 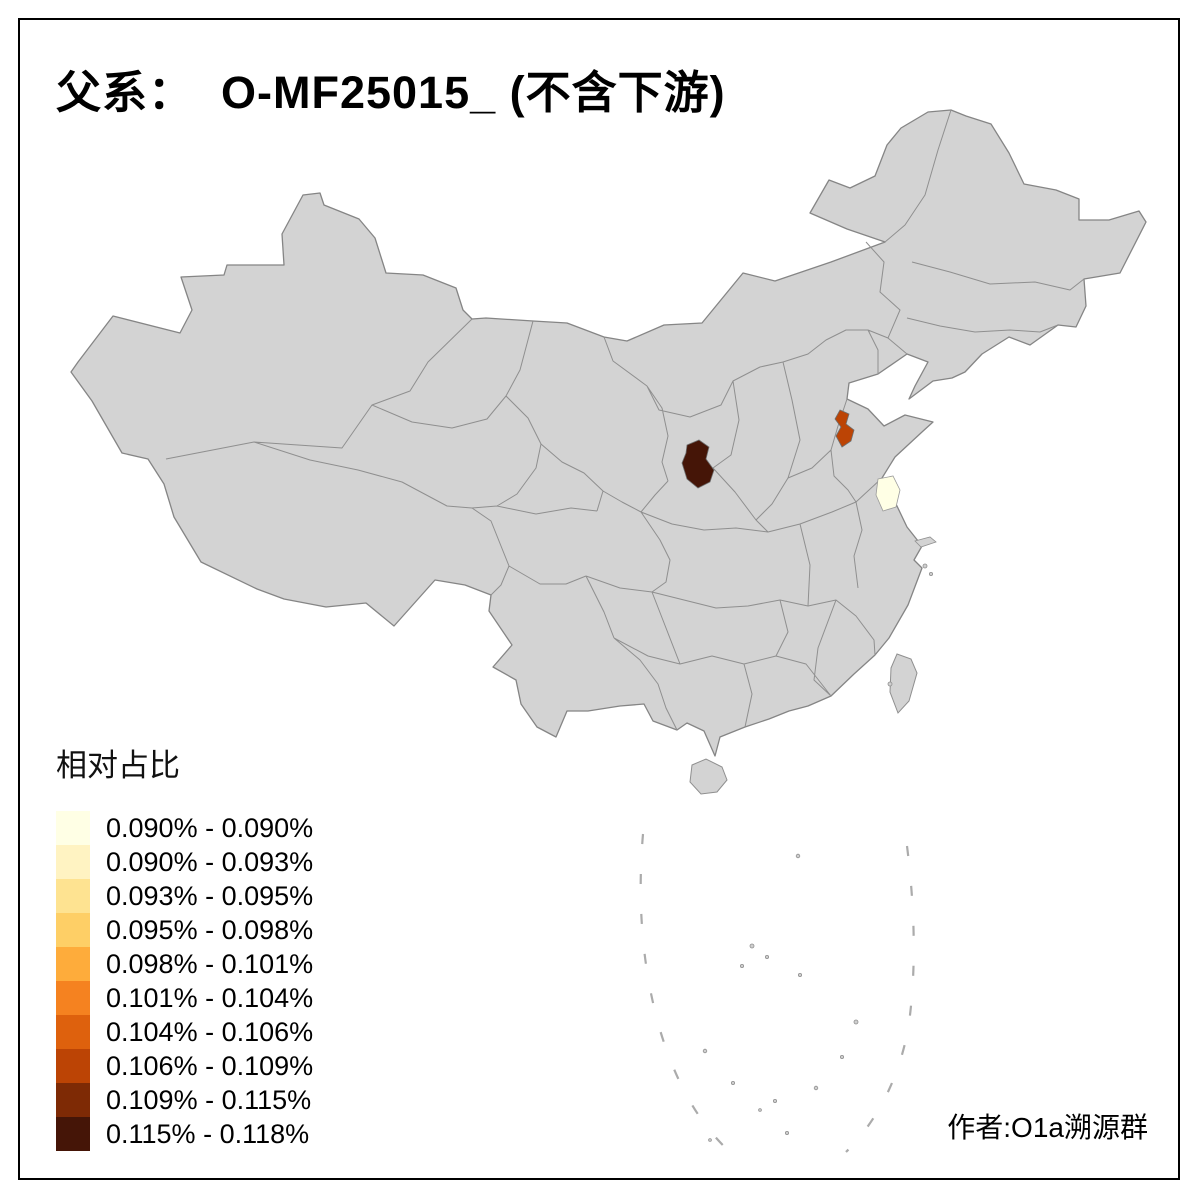 I want to click on legend-item-label: 0.098% - 0.101%, so click(x=210, y=963).